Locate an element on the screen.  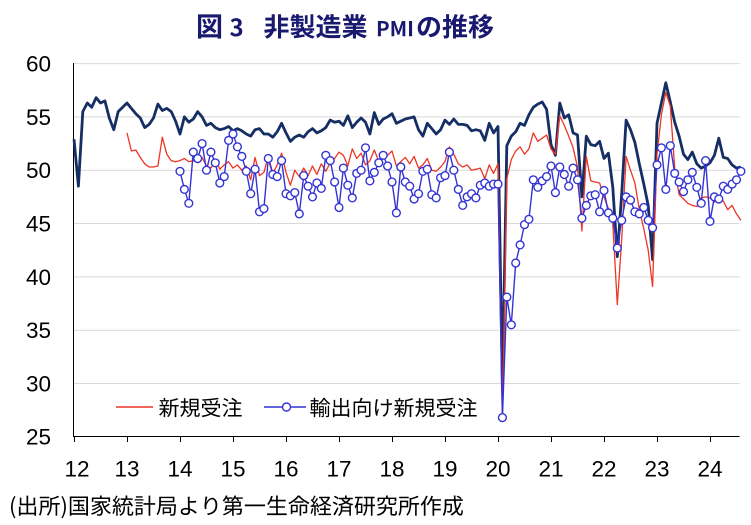
svg-text: 21 is located at coordinates (550, 469).